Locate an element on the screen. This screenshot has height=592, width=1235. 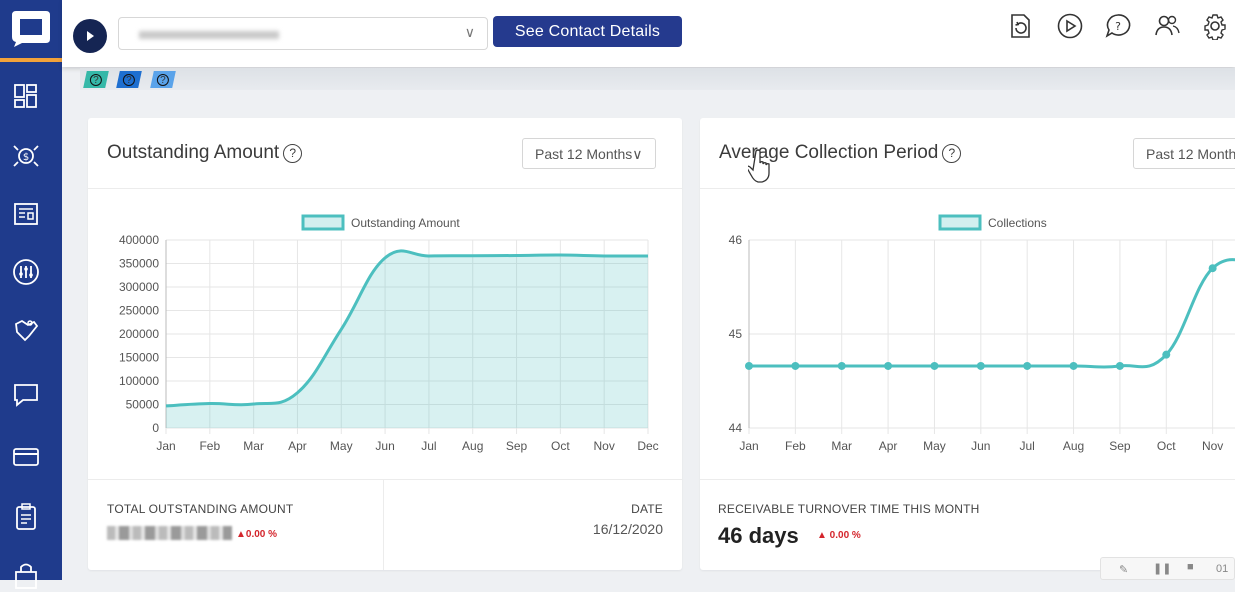
gear-icon is located at coordinates (1215, 26).